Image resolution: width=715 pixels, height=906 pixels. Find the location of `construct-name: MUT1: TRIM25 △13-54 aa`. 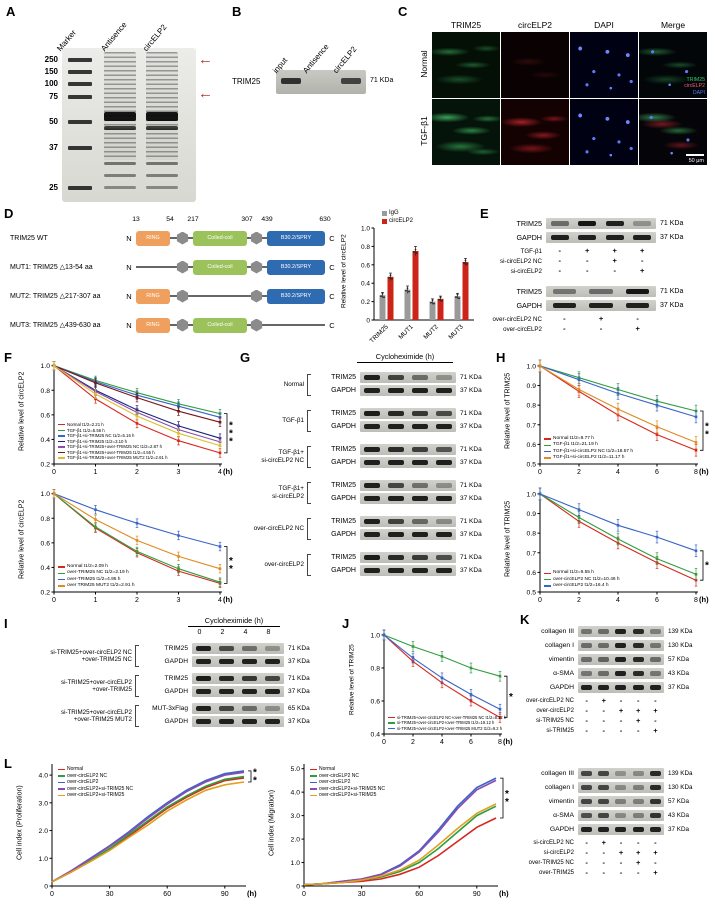

construct-name: MUT1: TRIM25 △13-54 aa is located at coordinates (51, 267).